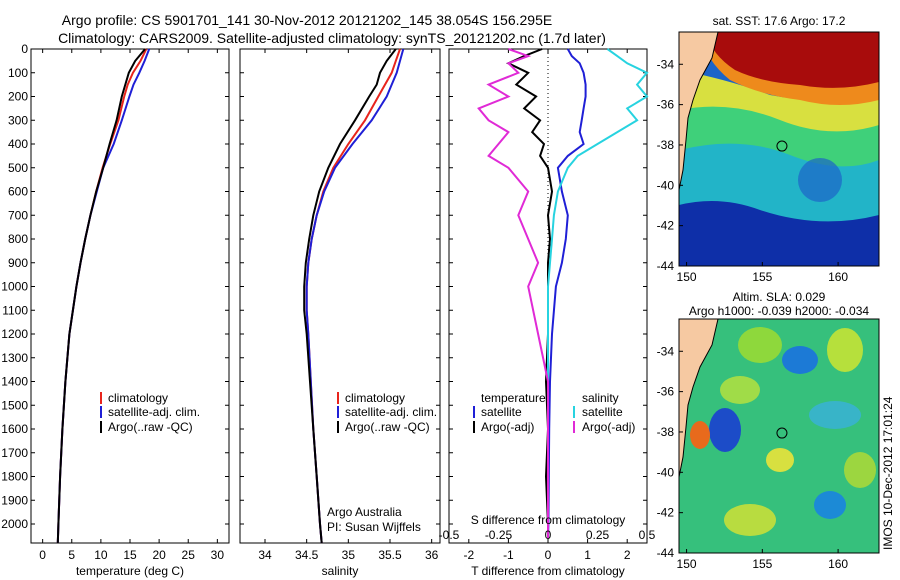 Image resolution: width=900 pixels, height=580 pixels. I want to click on sla-map-frame, so click(779, 436).